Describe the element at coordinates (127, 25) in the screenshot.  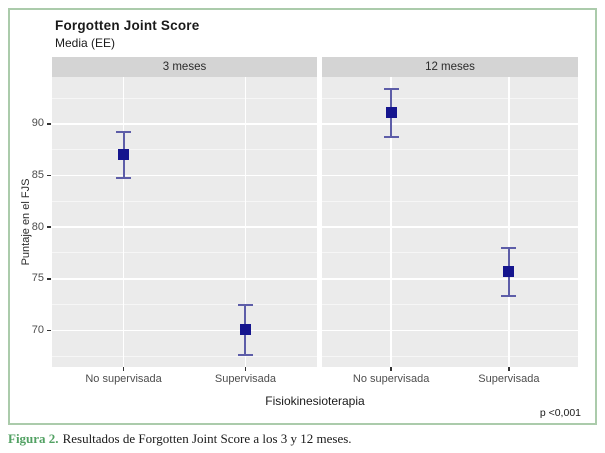
I see `chart-title: Forgotten Joint Score` at that location.